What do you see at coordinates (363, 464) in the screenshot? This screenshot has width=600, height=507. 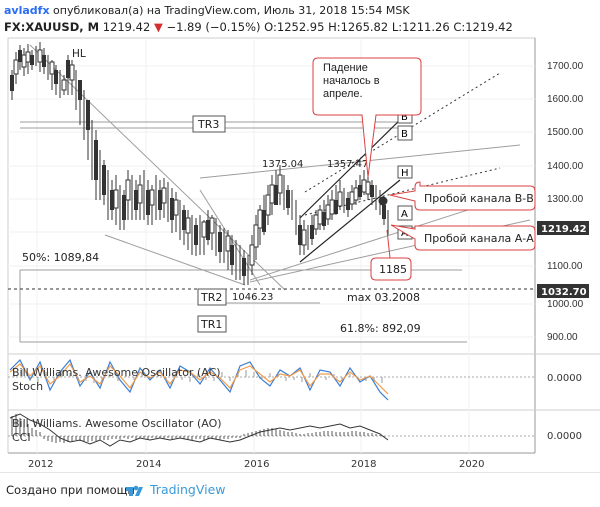 I see `time-tick: 2018` at bounding box center [363, 464].